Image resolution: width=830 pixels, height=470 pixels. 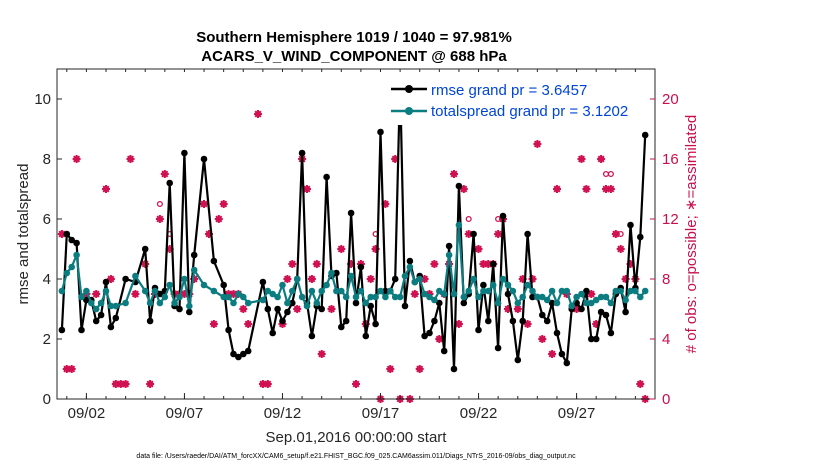 What do you see at coordinates (47, 339) in the screenshot?
I see `y-tick-label: 2` at bounding box center [47, 339].